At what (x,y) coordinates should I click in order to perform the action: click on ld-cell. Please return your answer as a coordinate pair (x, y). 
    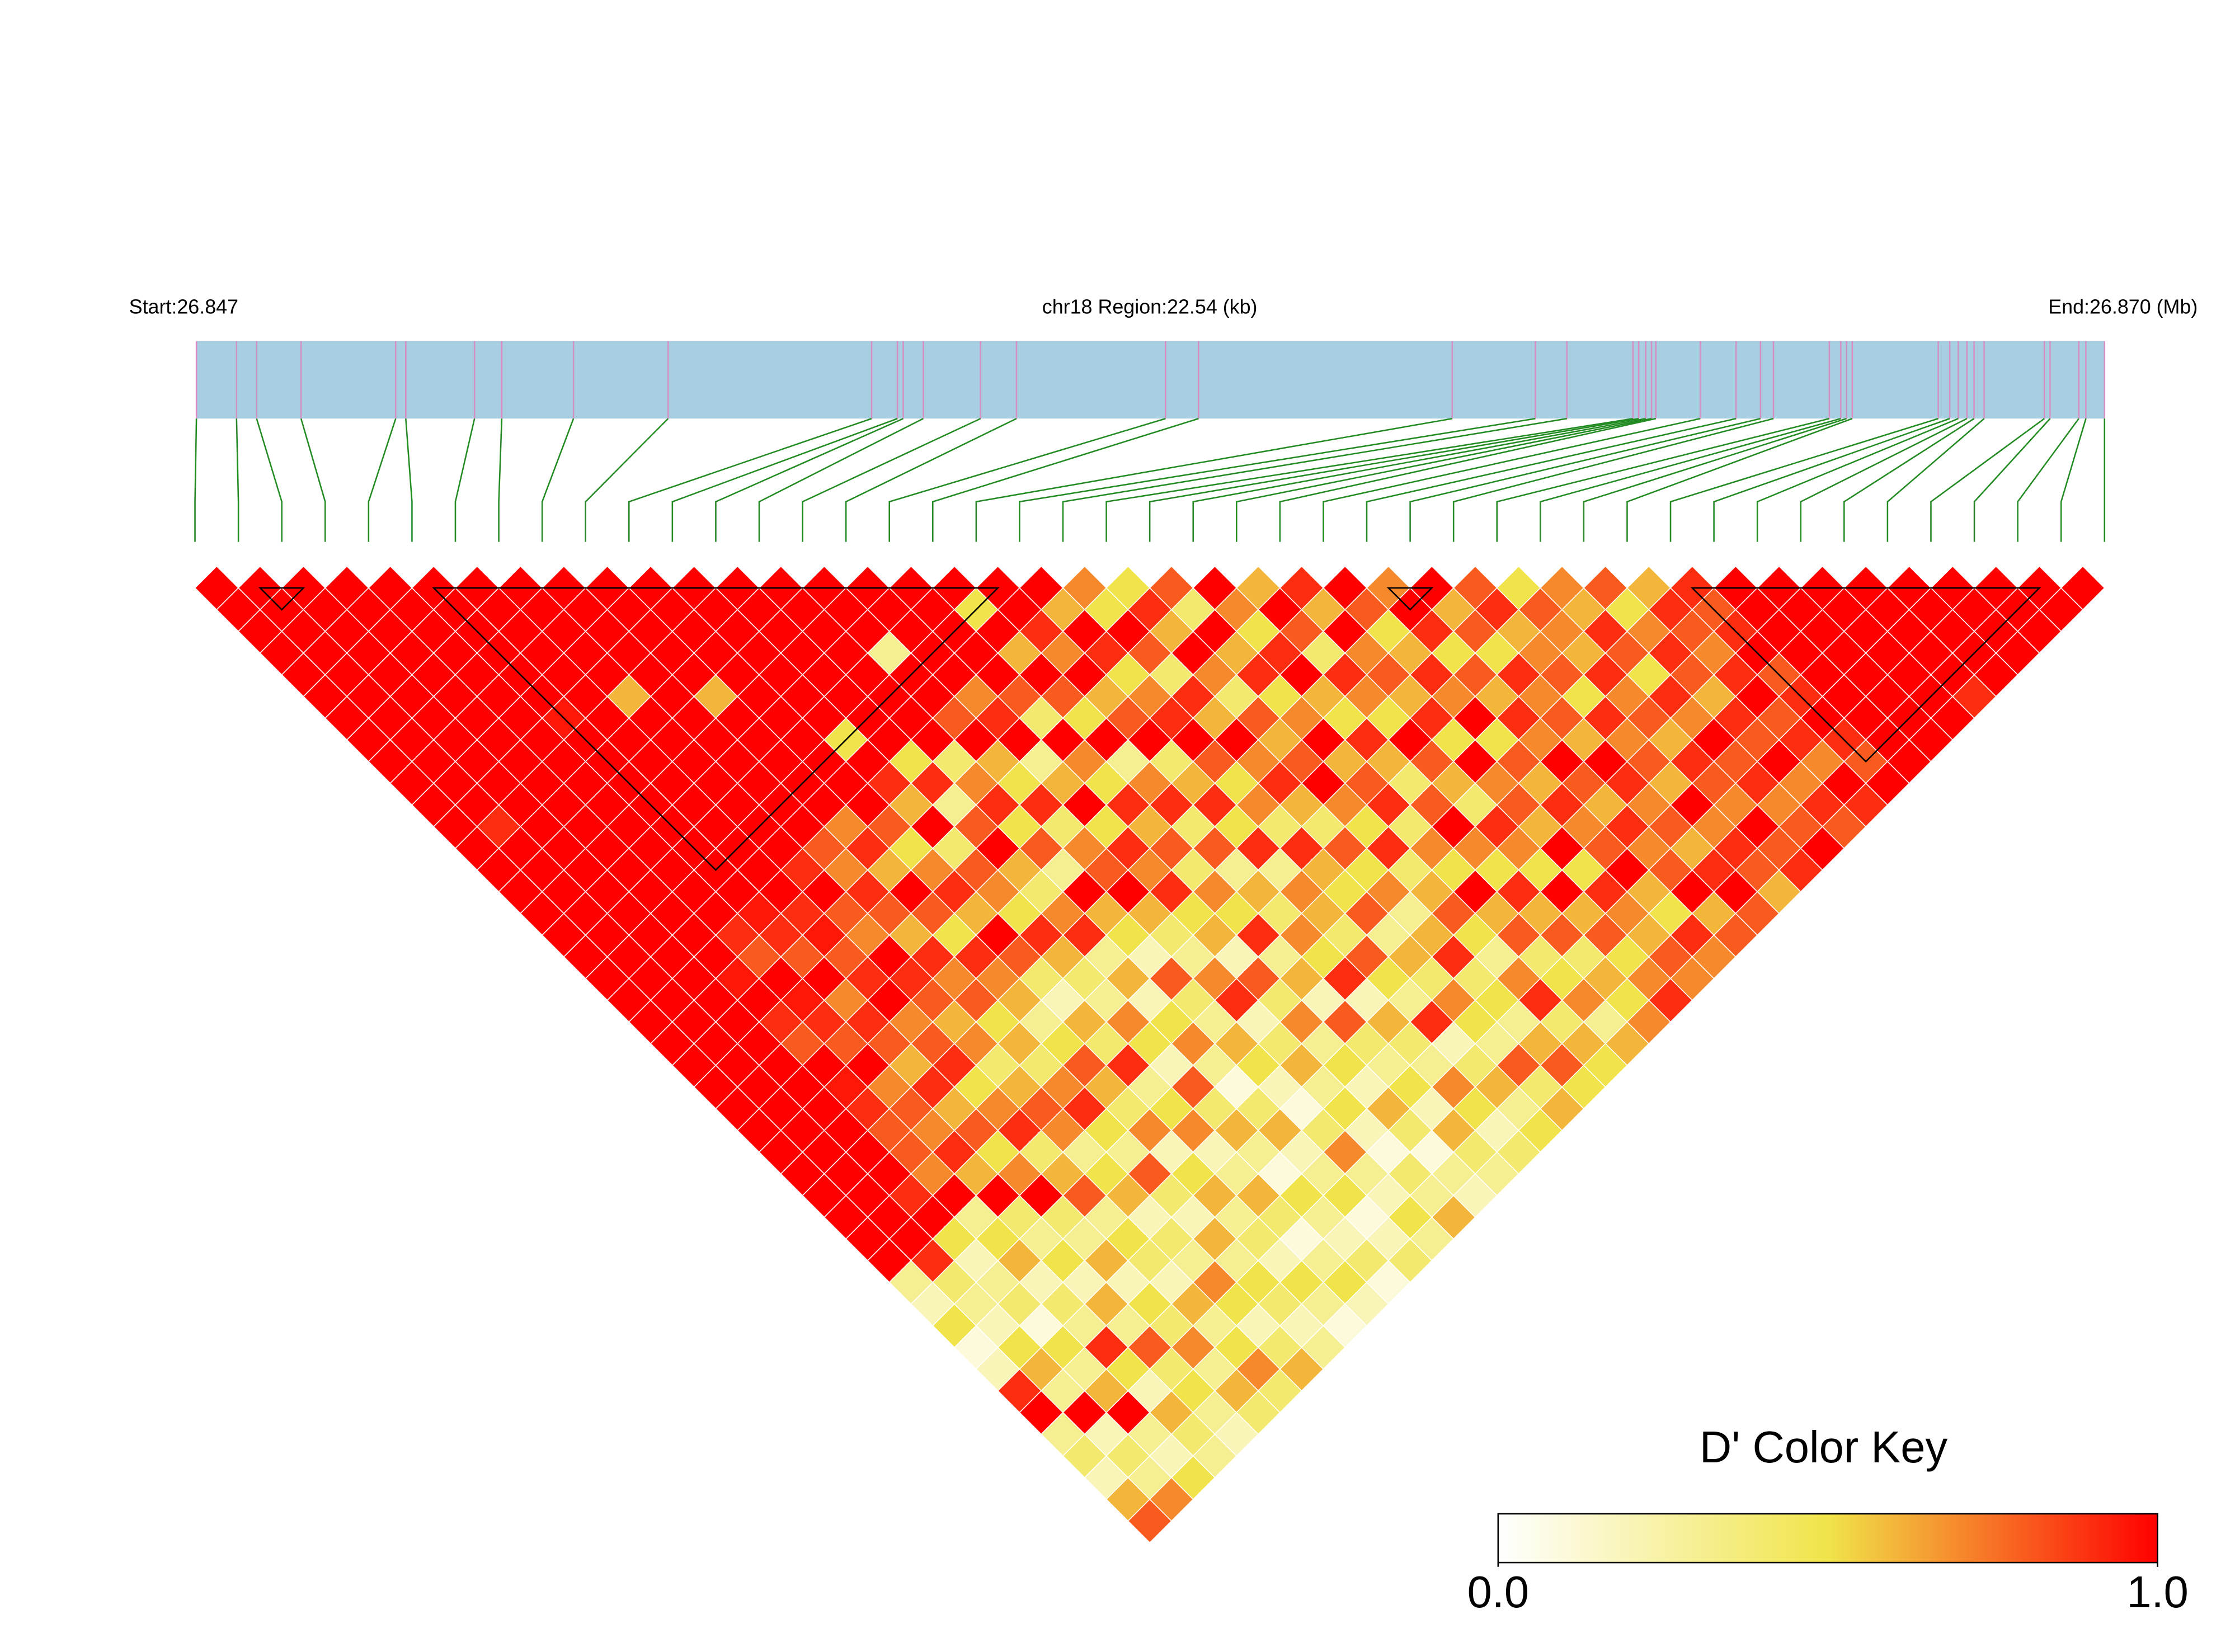
    Looking at the image, I should click on (2082, 588).